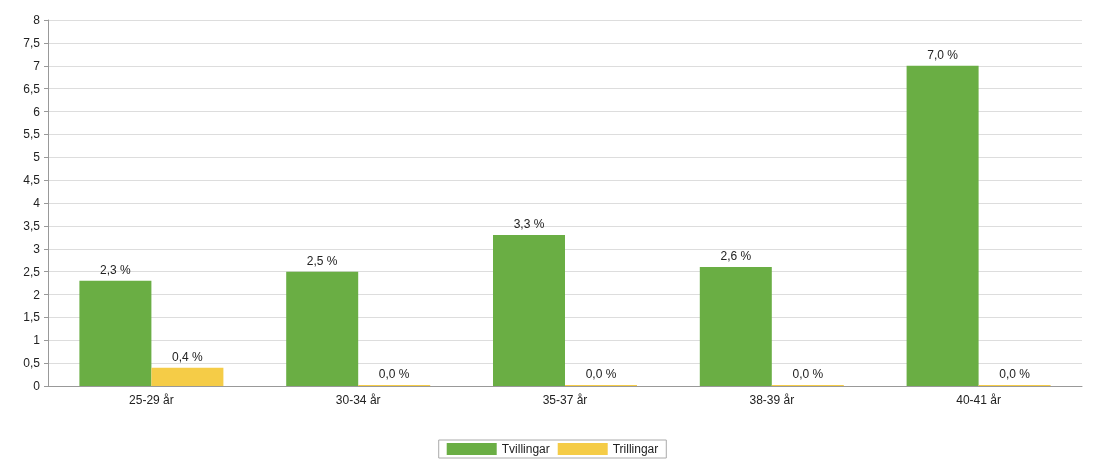 Image resolution: width=1105 pixels, height=468 pixels. I want to click on x-tick-label: 40-41 år, so click(978, 400).